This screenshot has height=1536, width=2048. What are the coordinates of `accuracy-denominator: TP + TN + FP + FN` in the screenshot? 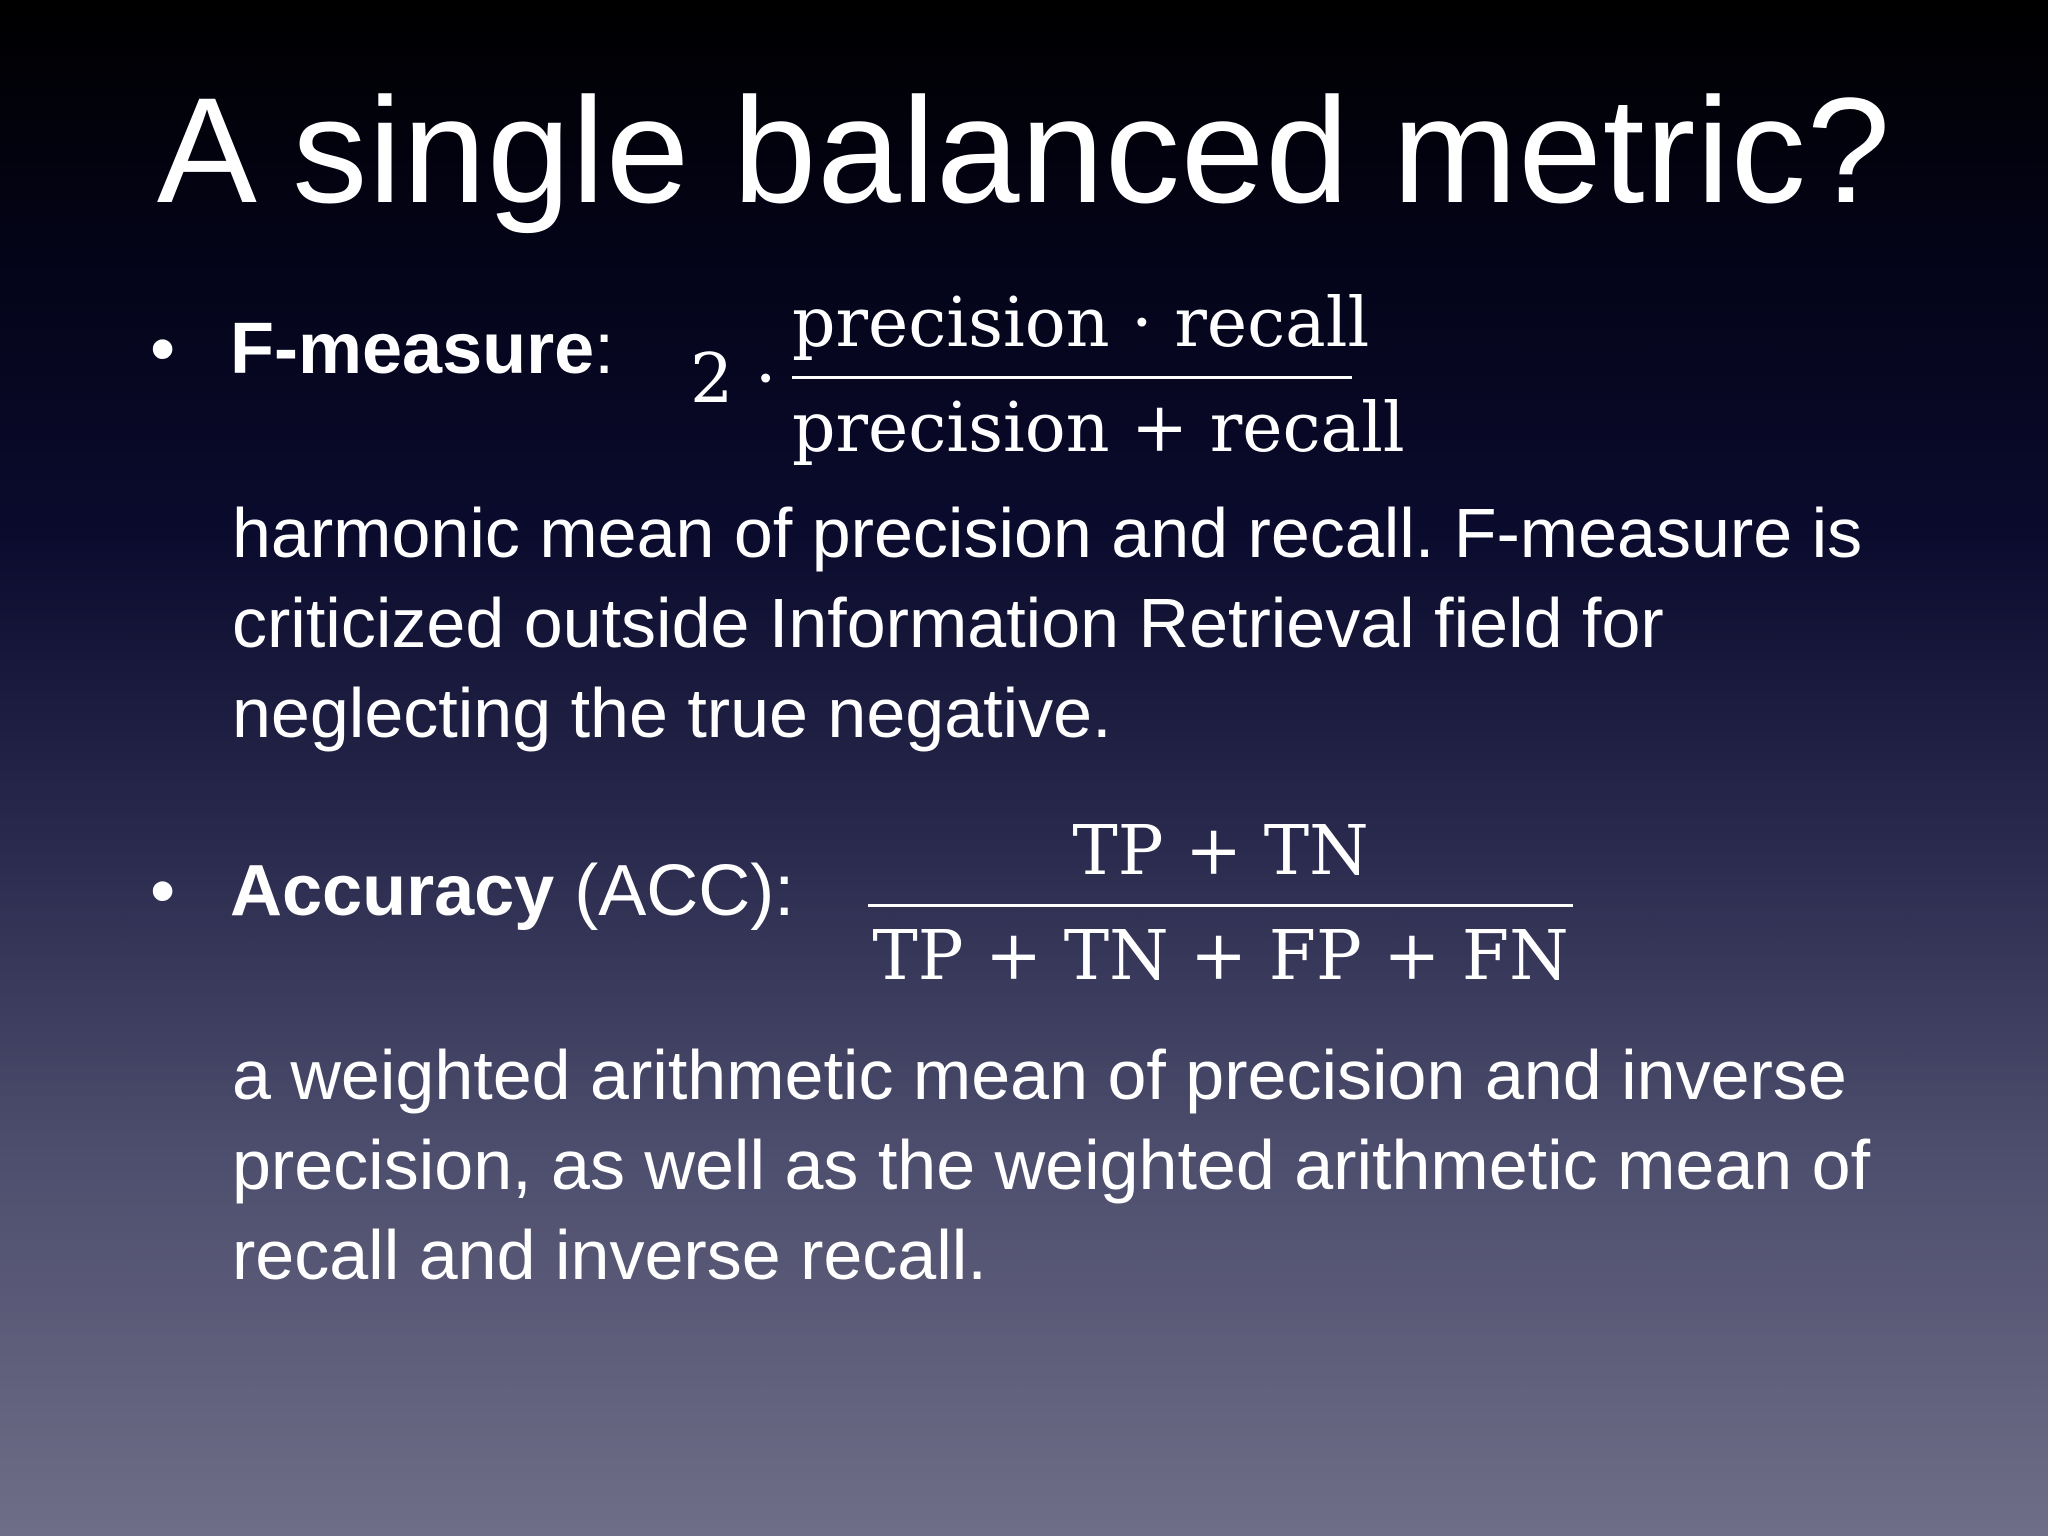 It's located at (1220, 956).